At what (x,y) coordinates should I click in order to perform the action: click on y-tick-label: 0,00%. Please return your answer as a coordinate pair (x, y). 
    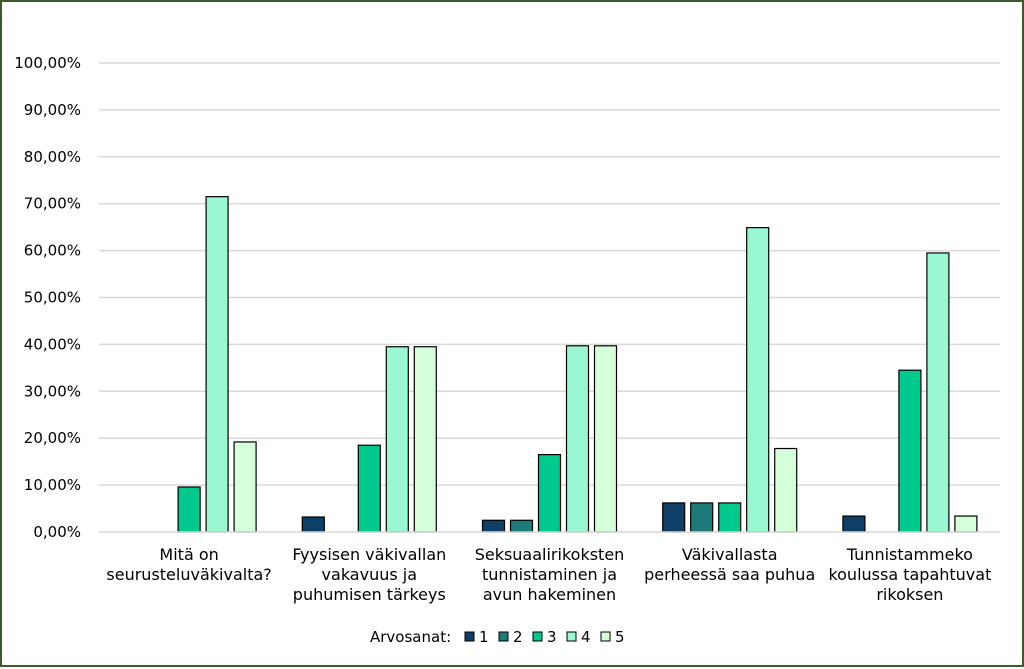
    Looking at the image, I should click on (57, 532).